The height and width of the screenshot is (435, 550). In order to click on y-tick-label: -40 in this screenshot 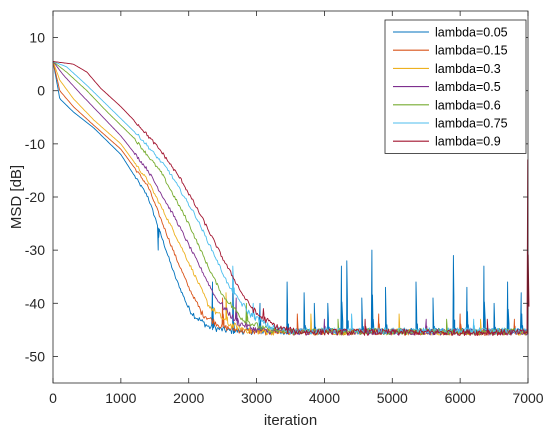, I will do `click(35, 303)`.